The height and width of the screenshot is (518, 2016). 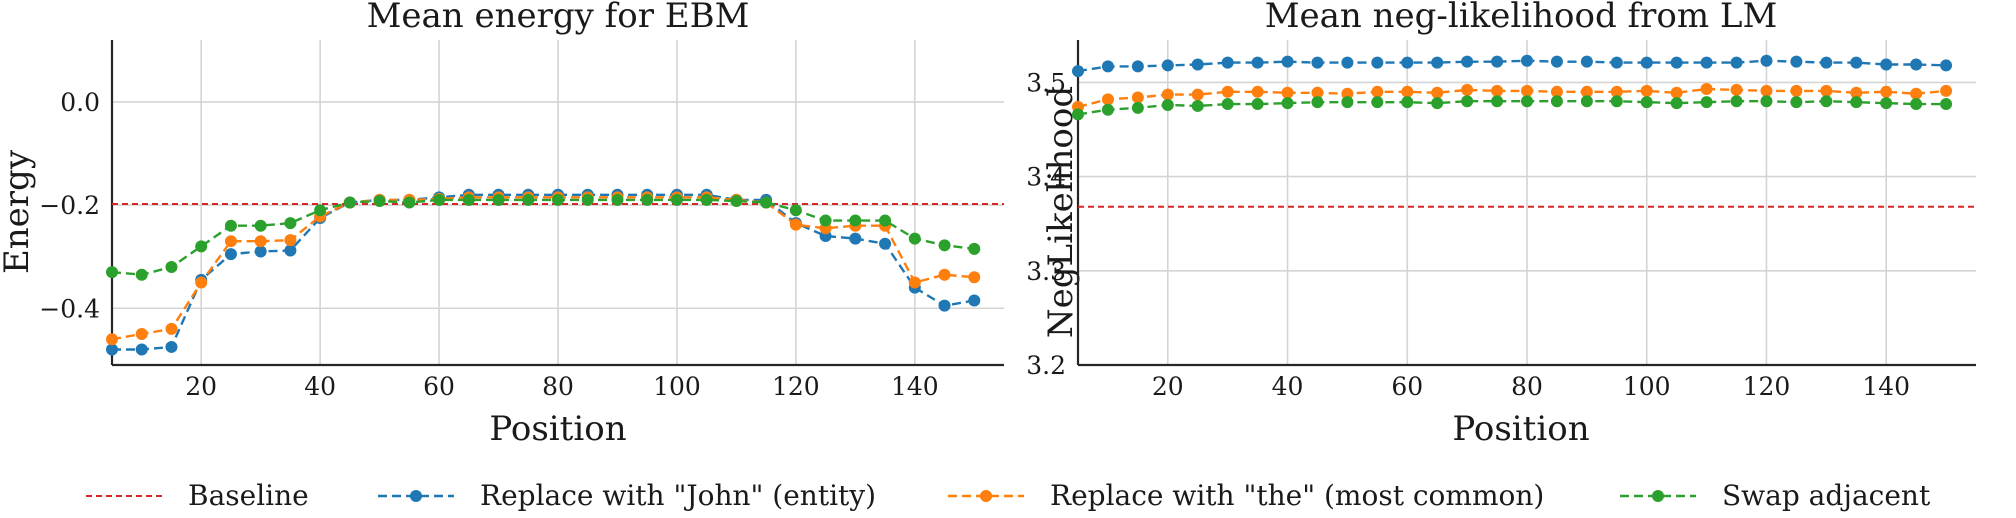 I want to click on y-tick-label: −0.2, so click(x=69, y=205).